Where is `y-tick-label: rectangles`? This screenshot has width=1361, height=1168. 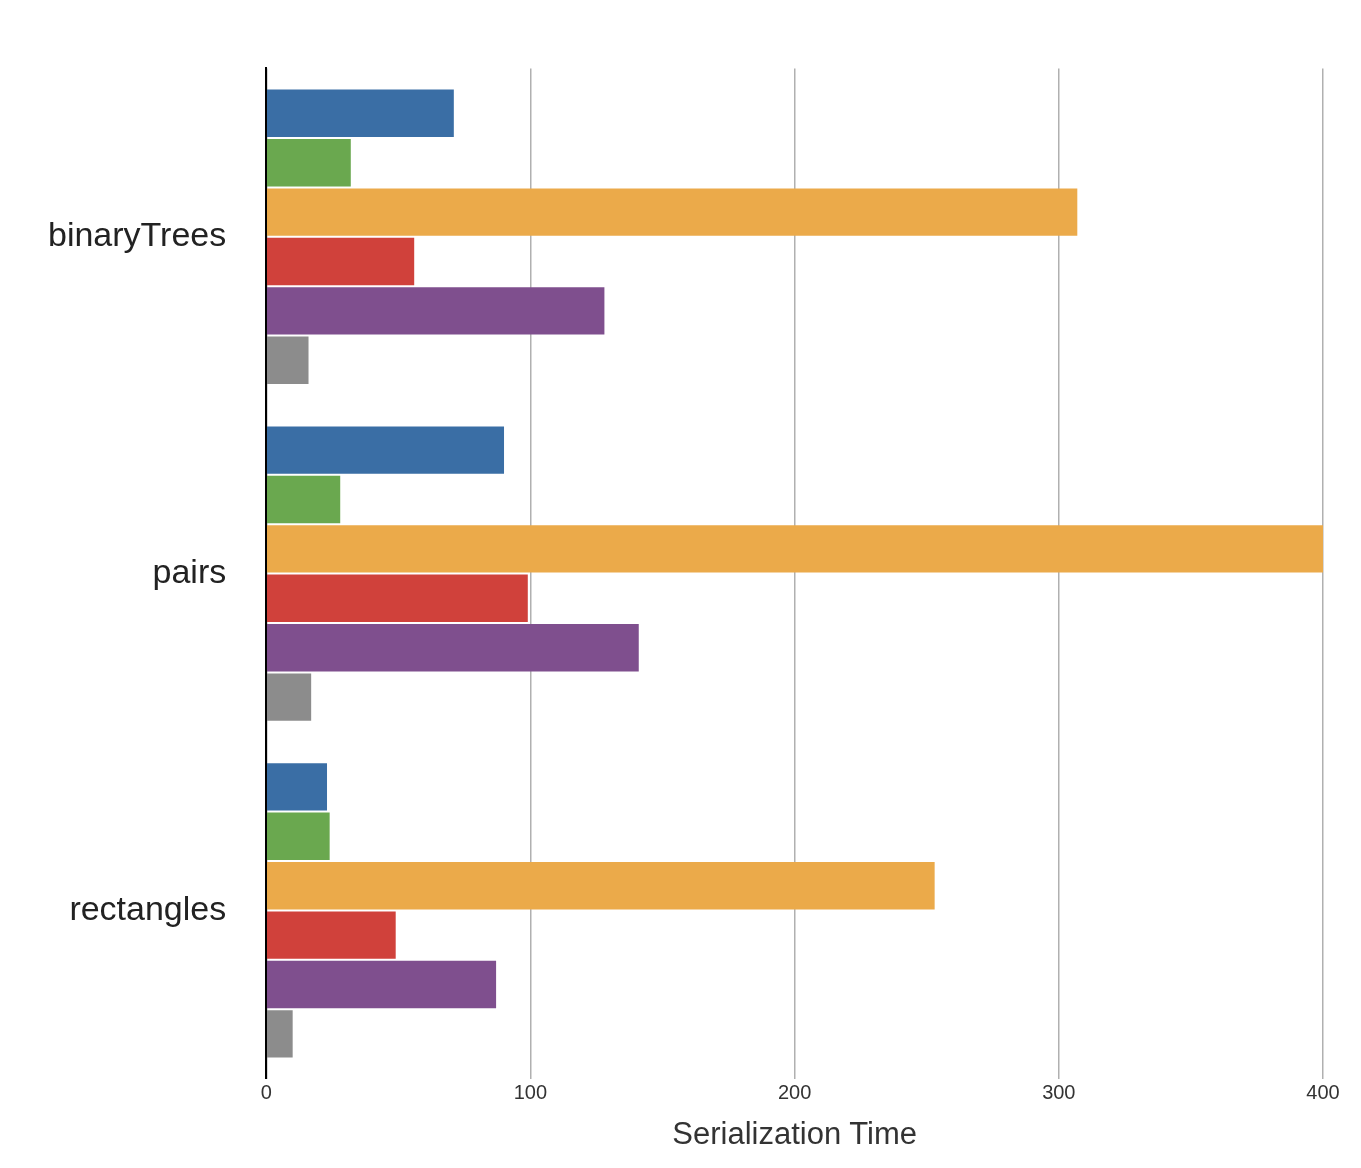
y-tick-label: rectangles is located at coordinates (148, 907).